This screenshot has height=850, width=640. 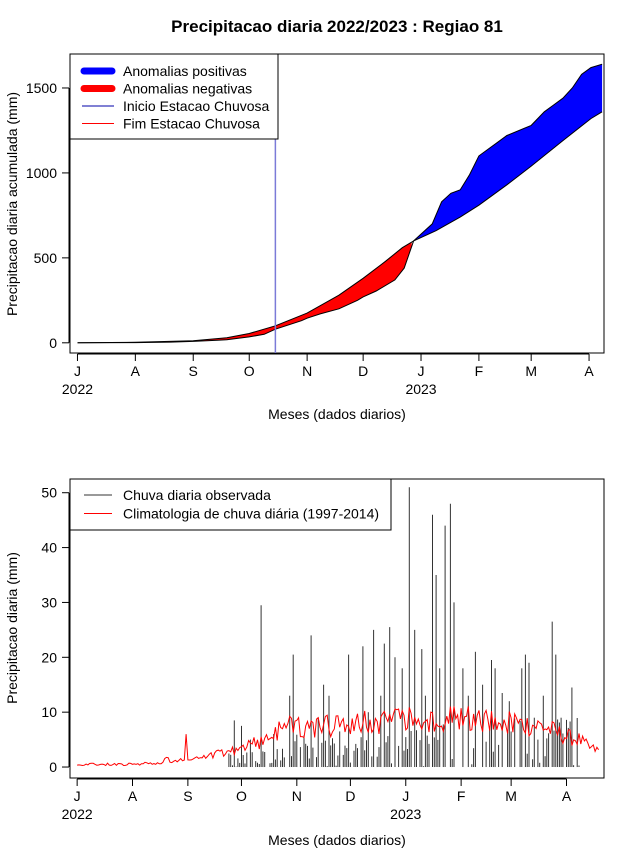 I want to click on legend-box-bottom, so click(x=230, y=504).